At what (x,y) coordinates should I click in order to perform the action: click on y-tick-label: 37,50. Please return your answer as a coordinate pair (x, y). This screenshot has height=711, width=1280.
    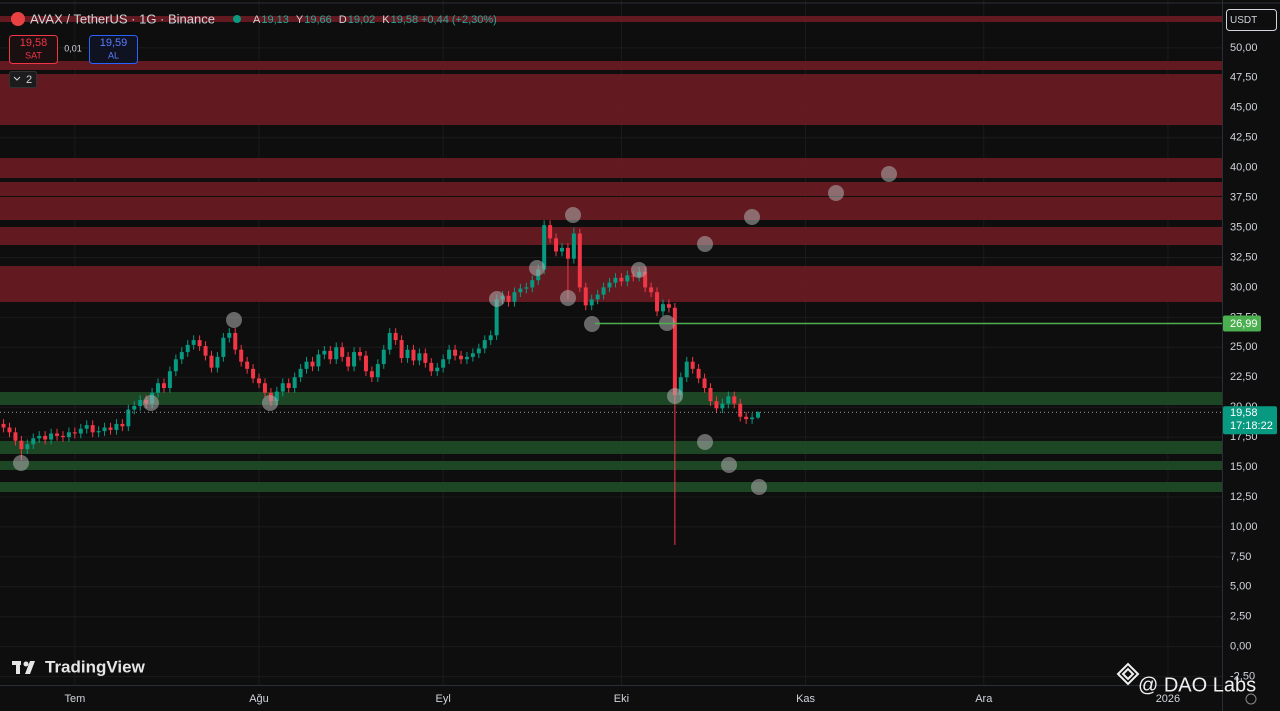
    Looking at the image, I should click on (1244, 198).